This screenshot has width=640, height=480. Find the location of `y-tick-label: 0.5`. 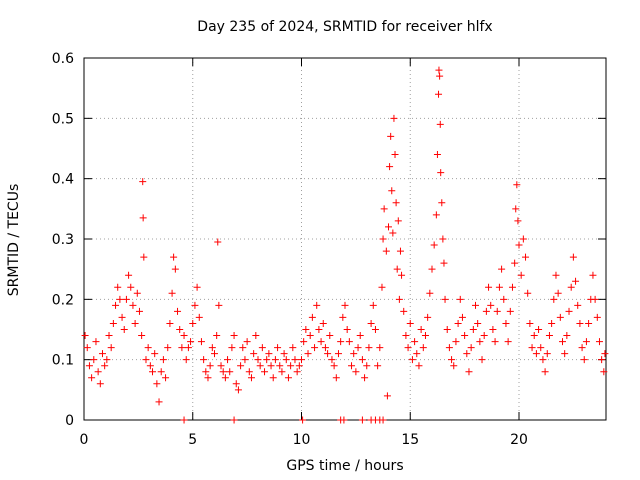

y-tick-label: 0.5 is located at coordinates (63, 119).